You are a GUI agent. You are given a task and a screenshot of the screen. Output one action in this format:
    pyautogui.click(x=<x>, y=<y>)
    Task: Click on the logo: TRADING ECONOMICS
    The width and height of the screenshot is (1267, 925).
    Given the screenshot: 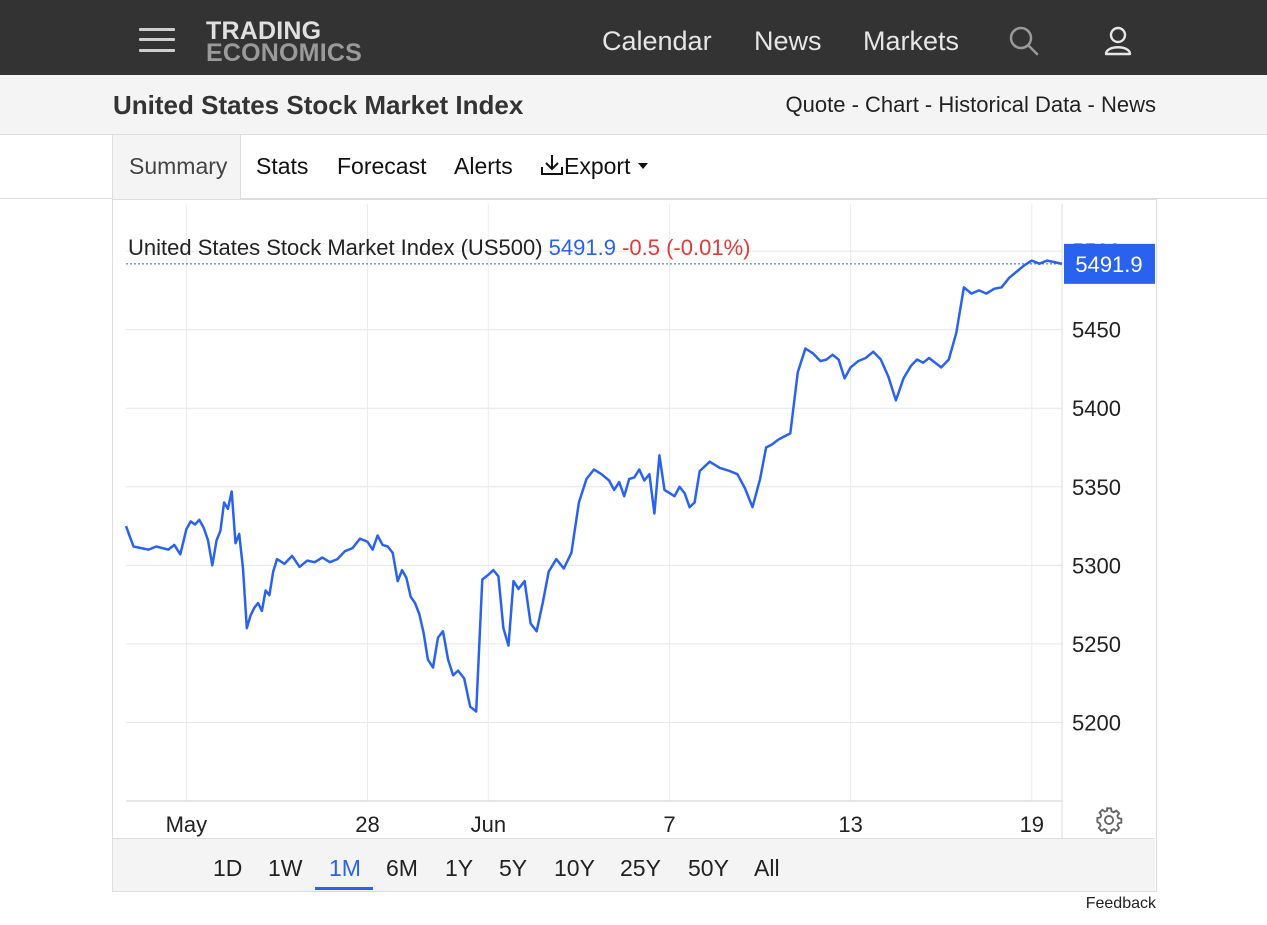 What is the action you would take?
    pyautogui.click(x=284, y=42)
    